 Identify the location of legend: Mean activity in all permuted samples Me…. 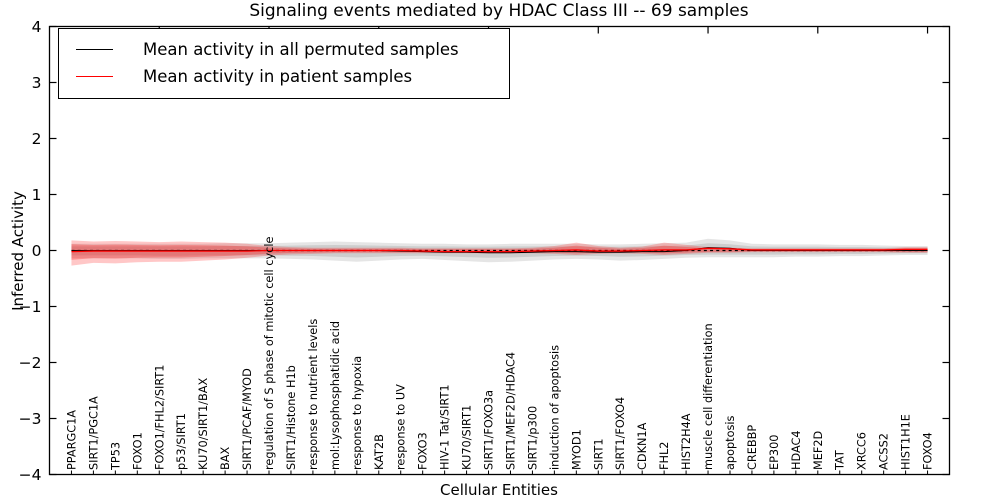
(284, 63).